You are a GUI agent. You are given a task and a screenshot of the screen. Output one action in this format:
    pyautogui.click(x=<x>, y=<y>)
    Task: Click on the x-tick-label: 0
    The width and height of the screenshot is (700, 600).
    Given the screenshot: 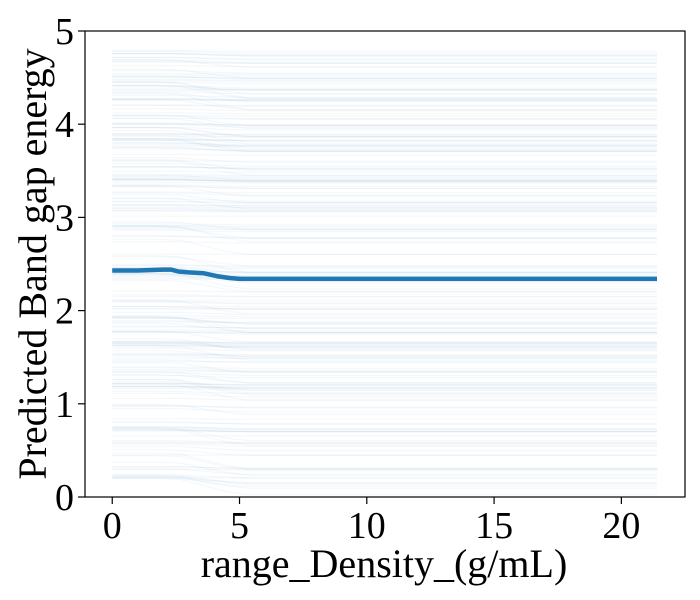 What is the action you would take?
    pyautogui.click(x=112, y=526)
    